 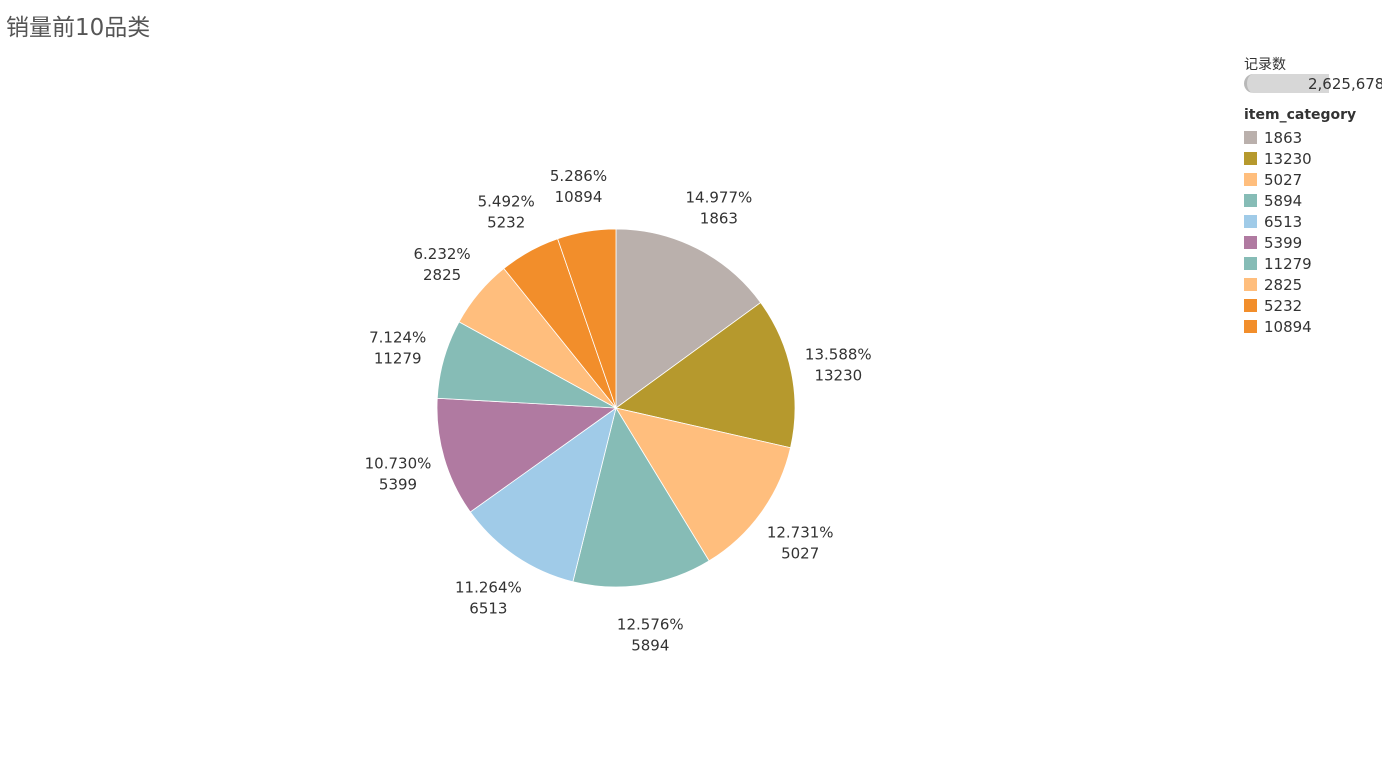 I want to click on legend-item-2825: 2825, so click(x=1313, y=284).